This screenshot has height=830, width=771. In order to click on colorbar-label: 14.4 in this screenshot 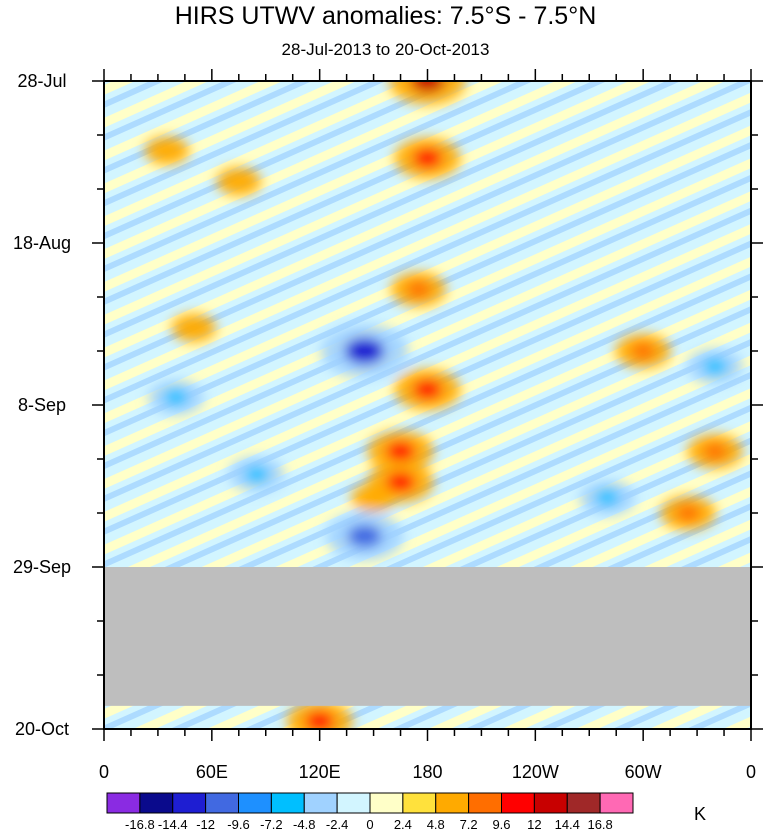, I will do `click(567, 823)`.